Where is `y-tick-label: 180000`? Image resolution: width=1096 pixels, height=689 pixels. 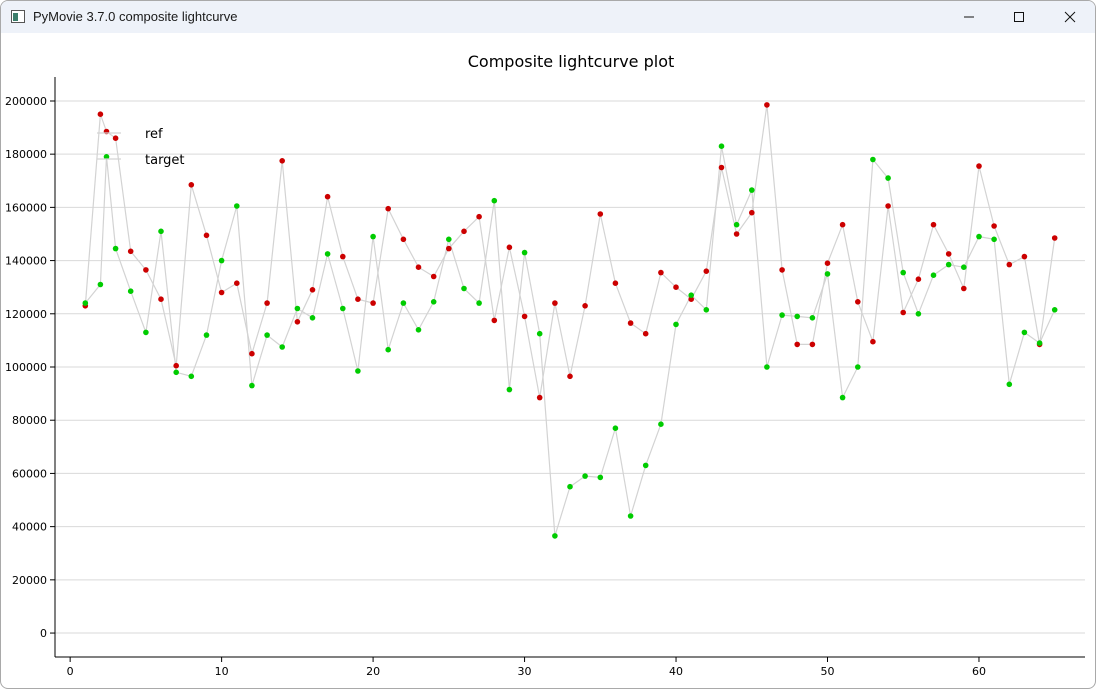
y-tick-label: 180000 is located at coordinates (26, 154).